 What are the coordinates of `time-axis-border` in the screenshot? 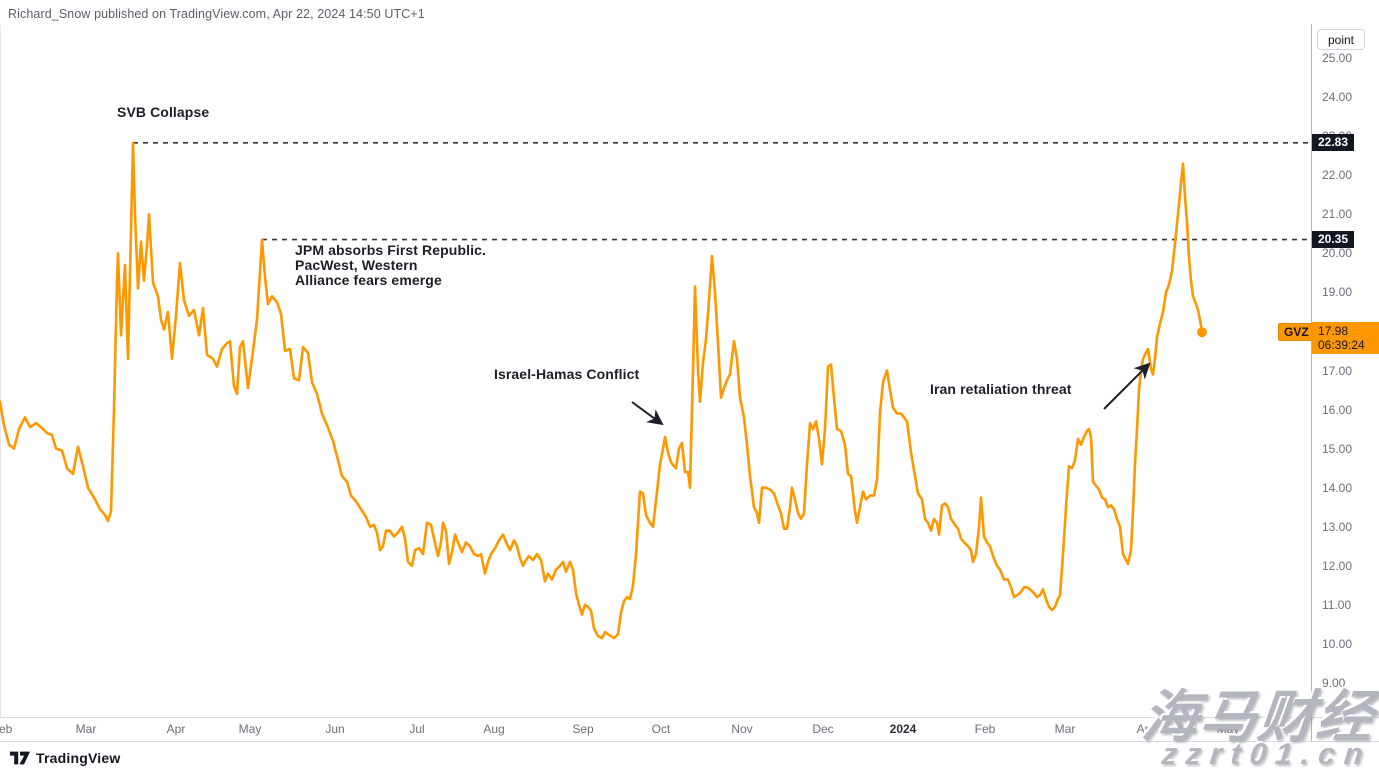 It's located at (689, 717).